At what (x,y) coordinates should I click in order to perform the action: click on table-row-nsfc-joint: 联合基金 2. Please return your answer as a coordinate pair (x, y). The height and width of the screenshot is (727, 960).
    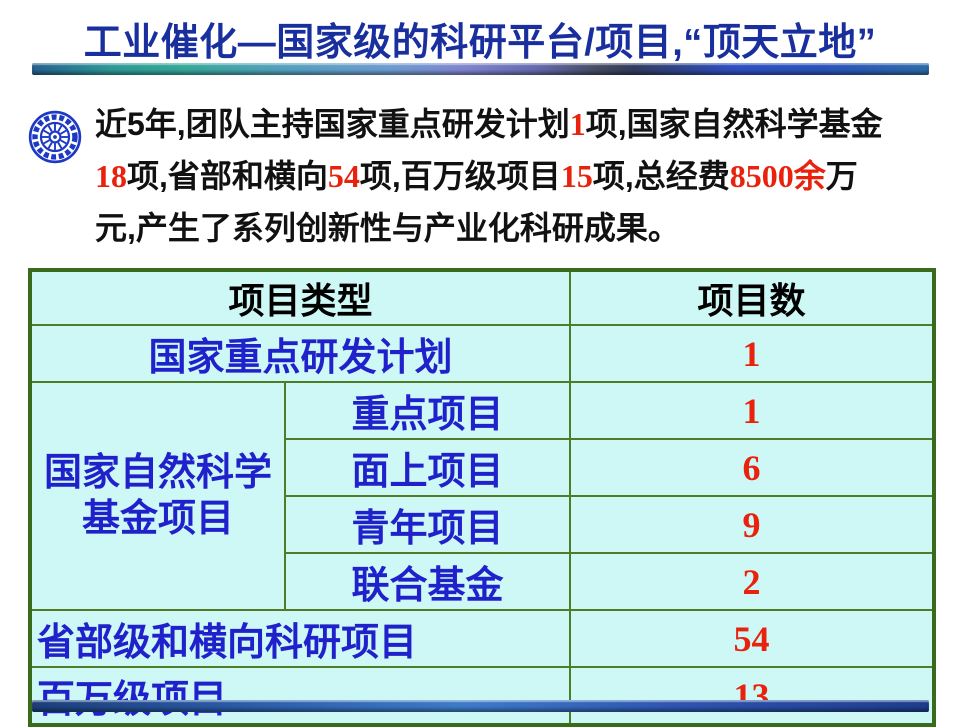
    Looking at the image, I should click on (483, 581).